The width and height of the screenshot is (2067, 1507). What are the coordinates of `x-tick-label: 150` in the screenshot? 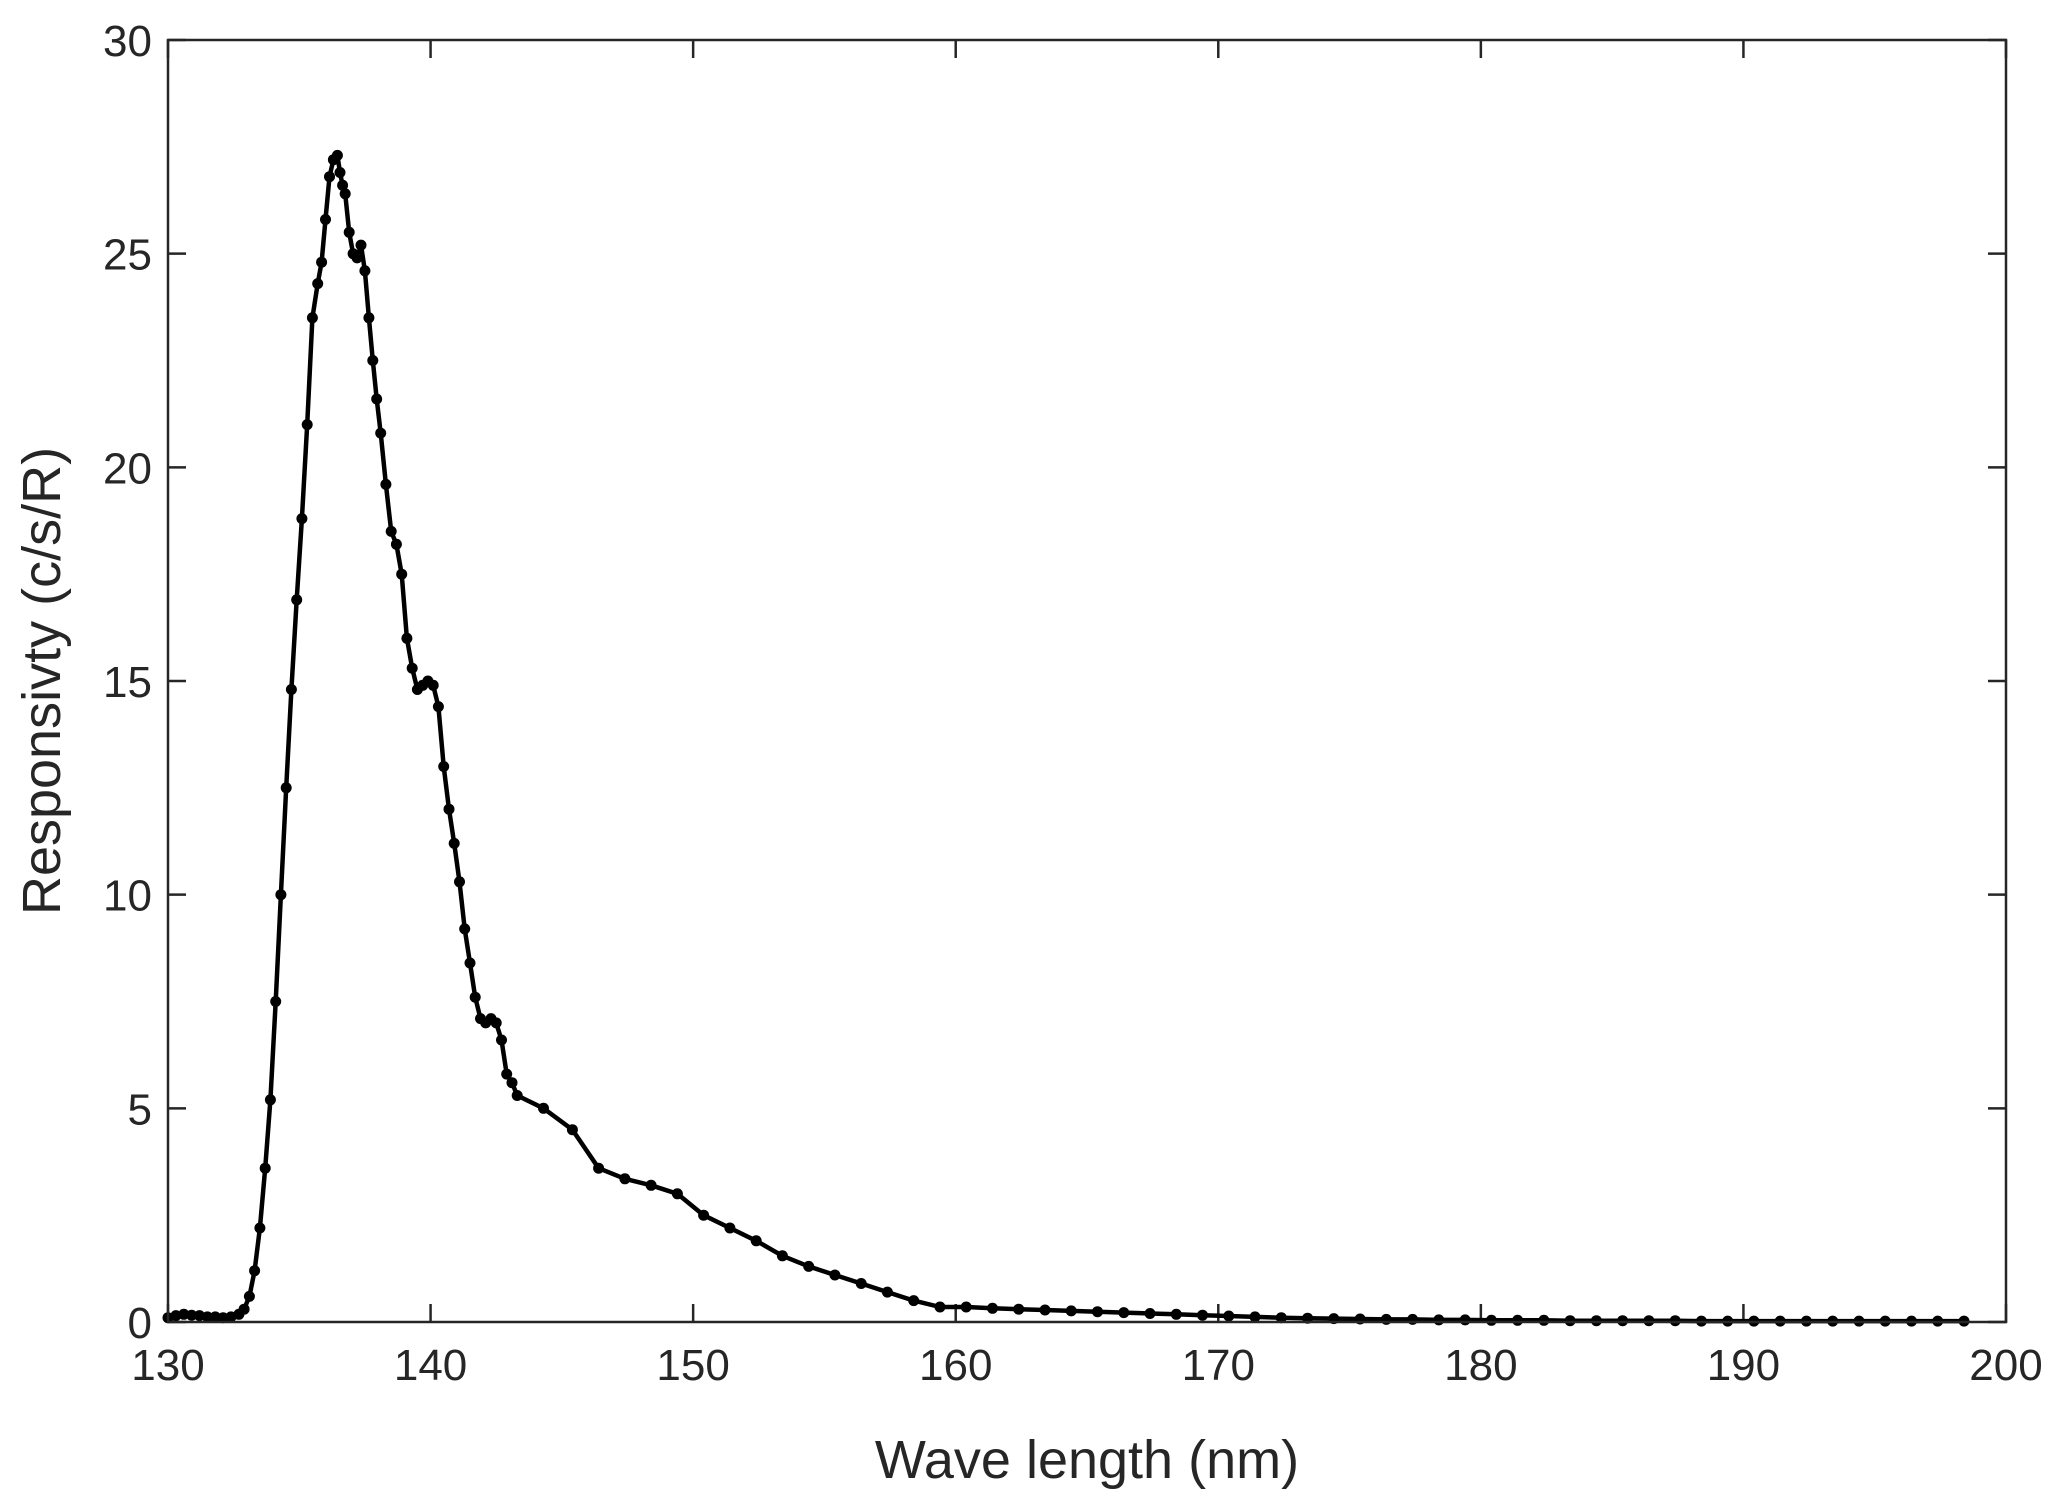 It's located at (692, 1365).